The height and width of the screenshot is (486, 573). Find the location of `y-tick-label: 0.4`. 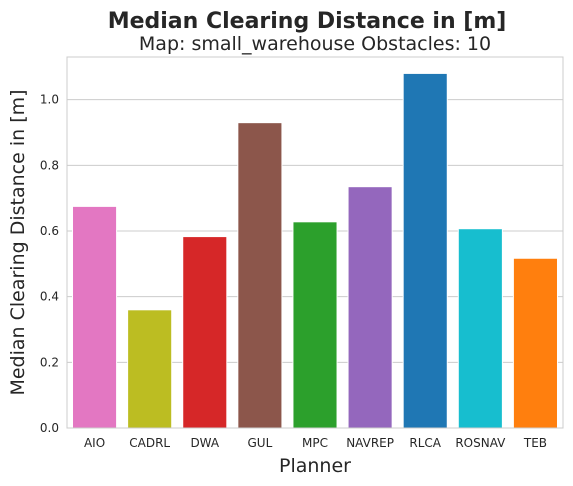

y-tick-label: 0.4 is located at coordinates (49, 297).